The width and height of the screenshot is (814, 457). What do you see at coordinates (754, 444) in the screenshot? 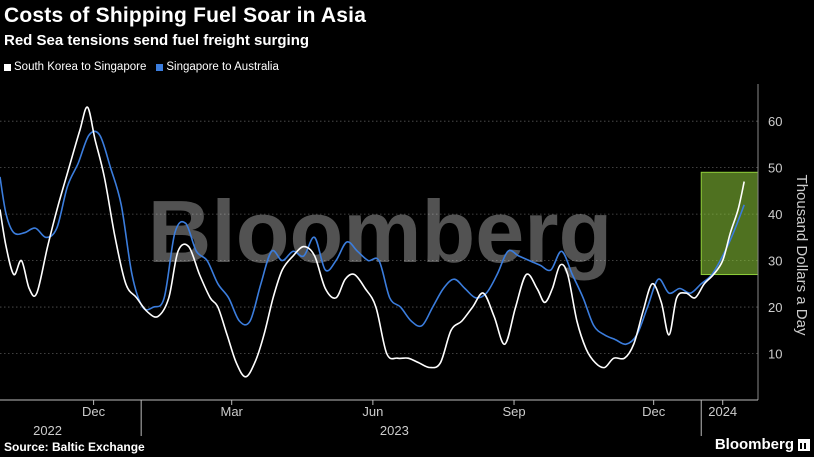
I see `brand-name: Bloomberg` at bounding box center [754, 444].